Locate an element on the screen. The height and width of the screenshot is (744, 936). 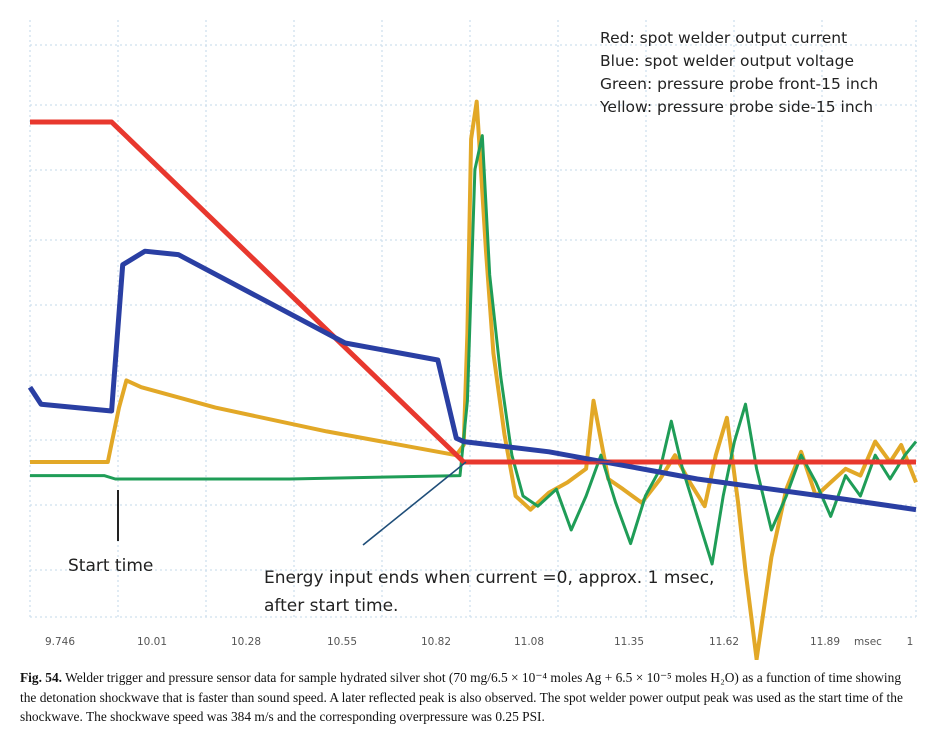
energy-end-pointer is located at coordinates (414, 503).